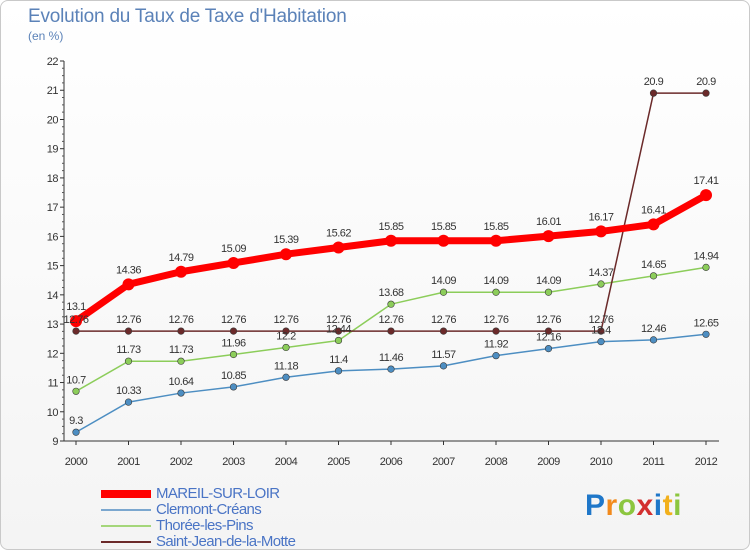 This screenshot has width=750, height=550. Describe the element at coordinates (128, 270) in the screenshot. I see `data-label: 14.36` at that location.